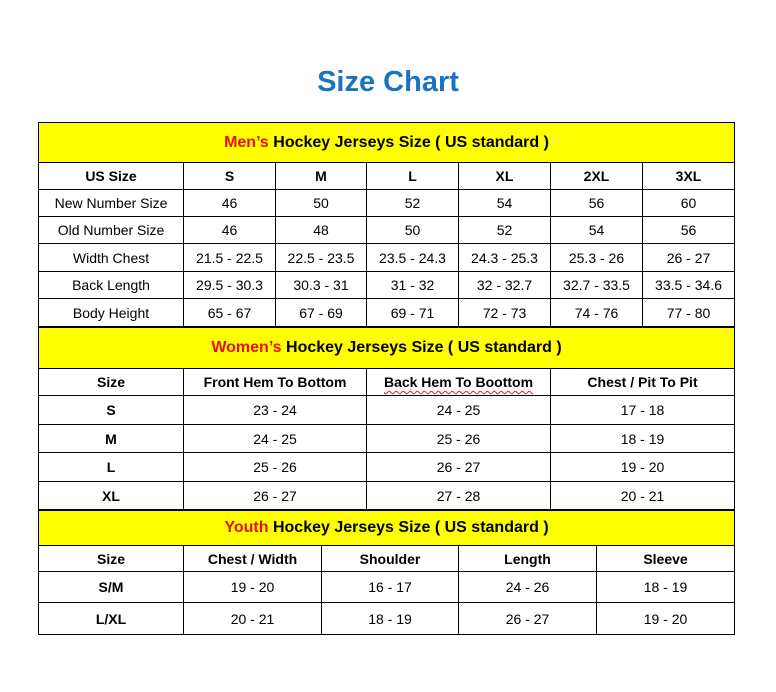 This screenshot has height=692, width=776. I want to click on column-header: Chest / Width, so click(252, 558).